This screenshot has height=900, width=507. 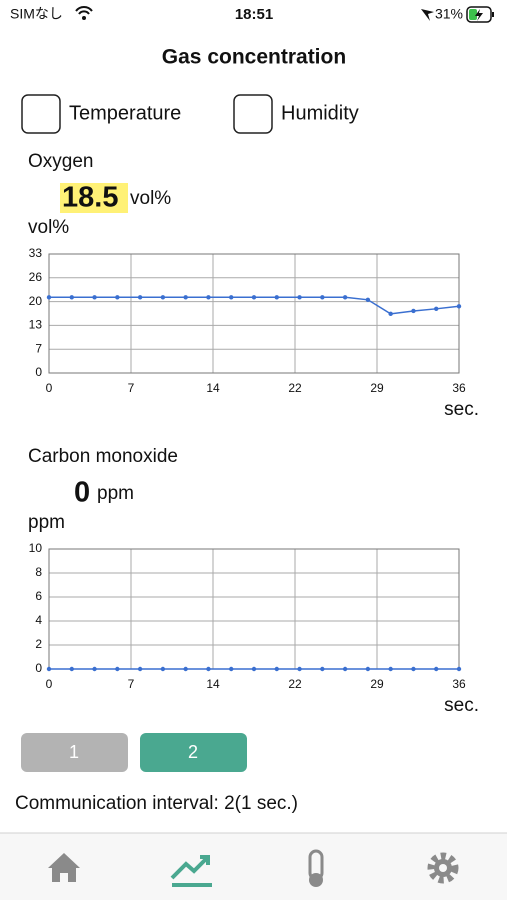 I want to click on carrier: SIMなし, so click(x=36, y=14).